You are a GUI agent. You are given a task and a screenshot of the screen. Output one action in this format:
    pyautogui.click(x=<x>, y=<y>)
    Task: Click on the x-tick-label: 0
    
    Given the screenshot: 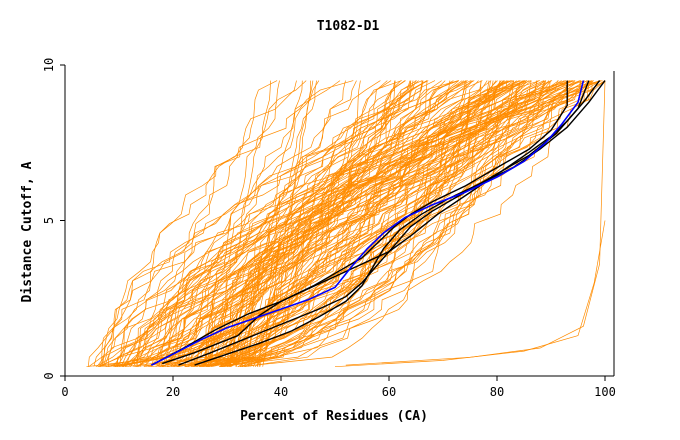 What is the action you would take?
    pyautogui.click(x=64, y=392)
    